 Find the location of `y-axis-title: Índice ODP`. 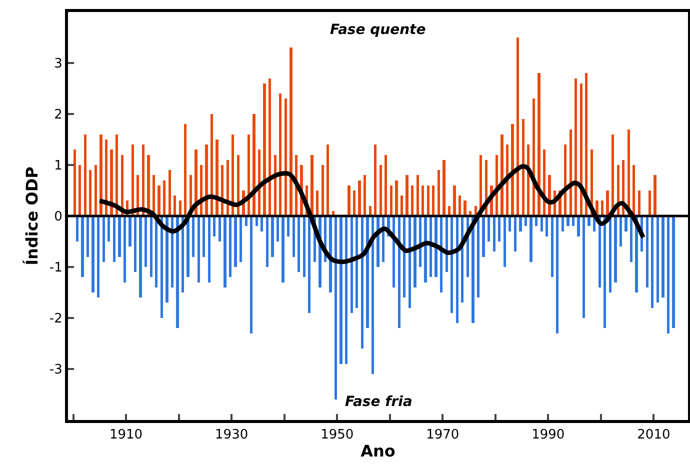

y-axis-title: Índice ODP is located at coordinates (32, 216).